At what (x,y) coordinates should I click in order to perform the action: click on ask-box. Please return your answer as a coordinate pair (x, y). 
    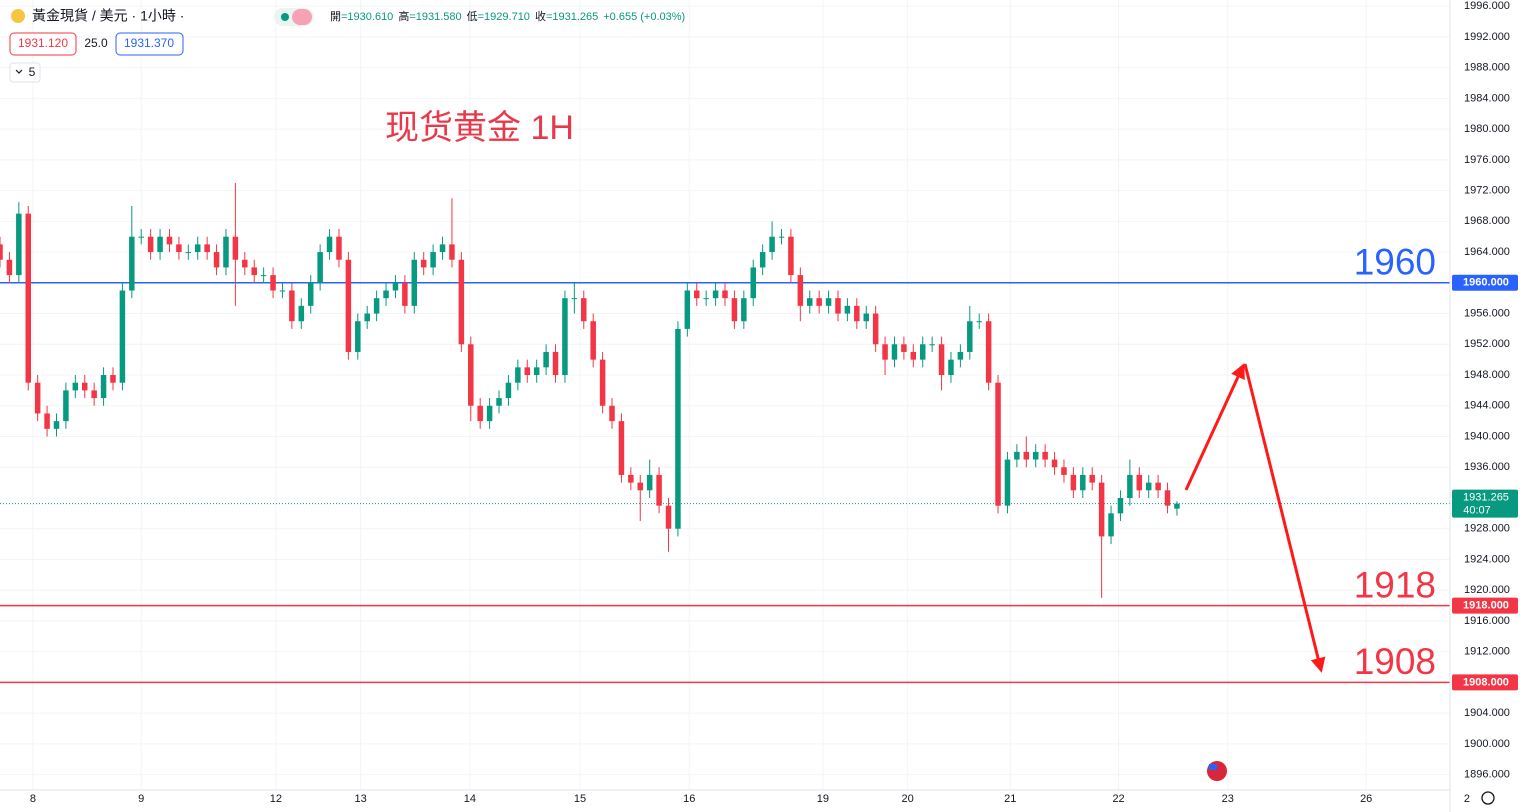
    Looking at the image, I should click on (149, 44).